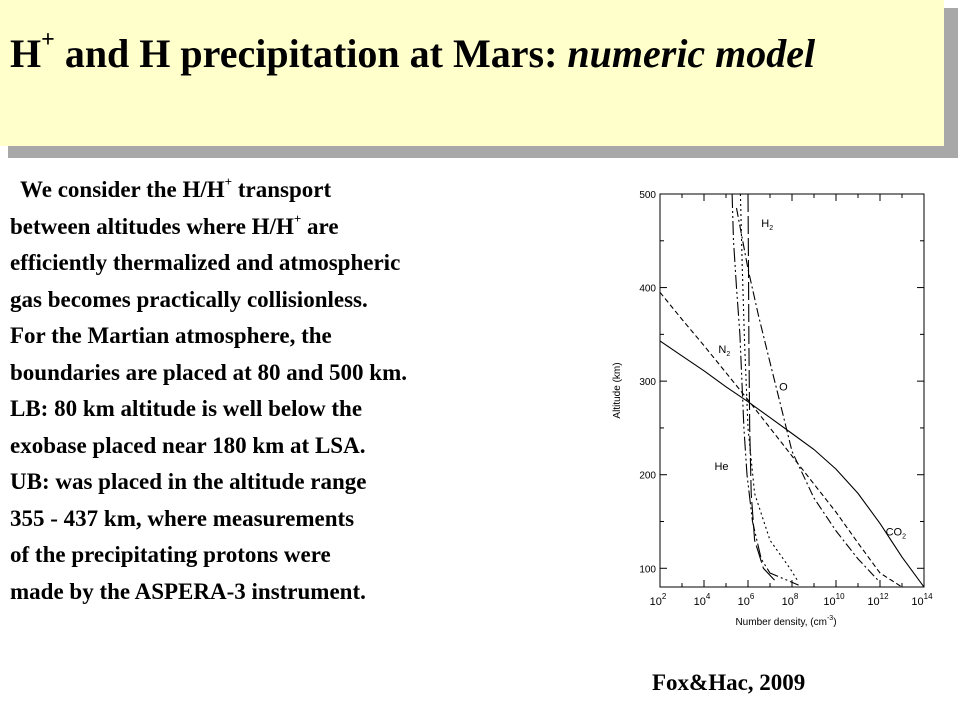 This screenshot has width=960, height=720. What do you see at coordinates (647, 289) in the screenshot?
I see `y-tick-label: 400` at bounding box center [647, 289].